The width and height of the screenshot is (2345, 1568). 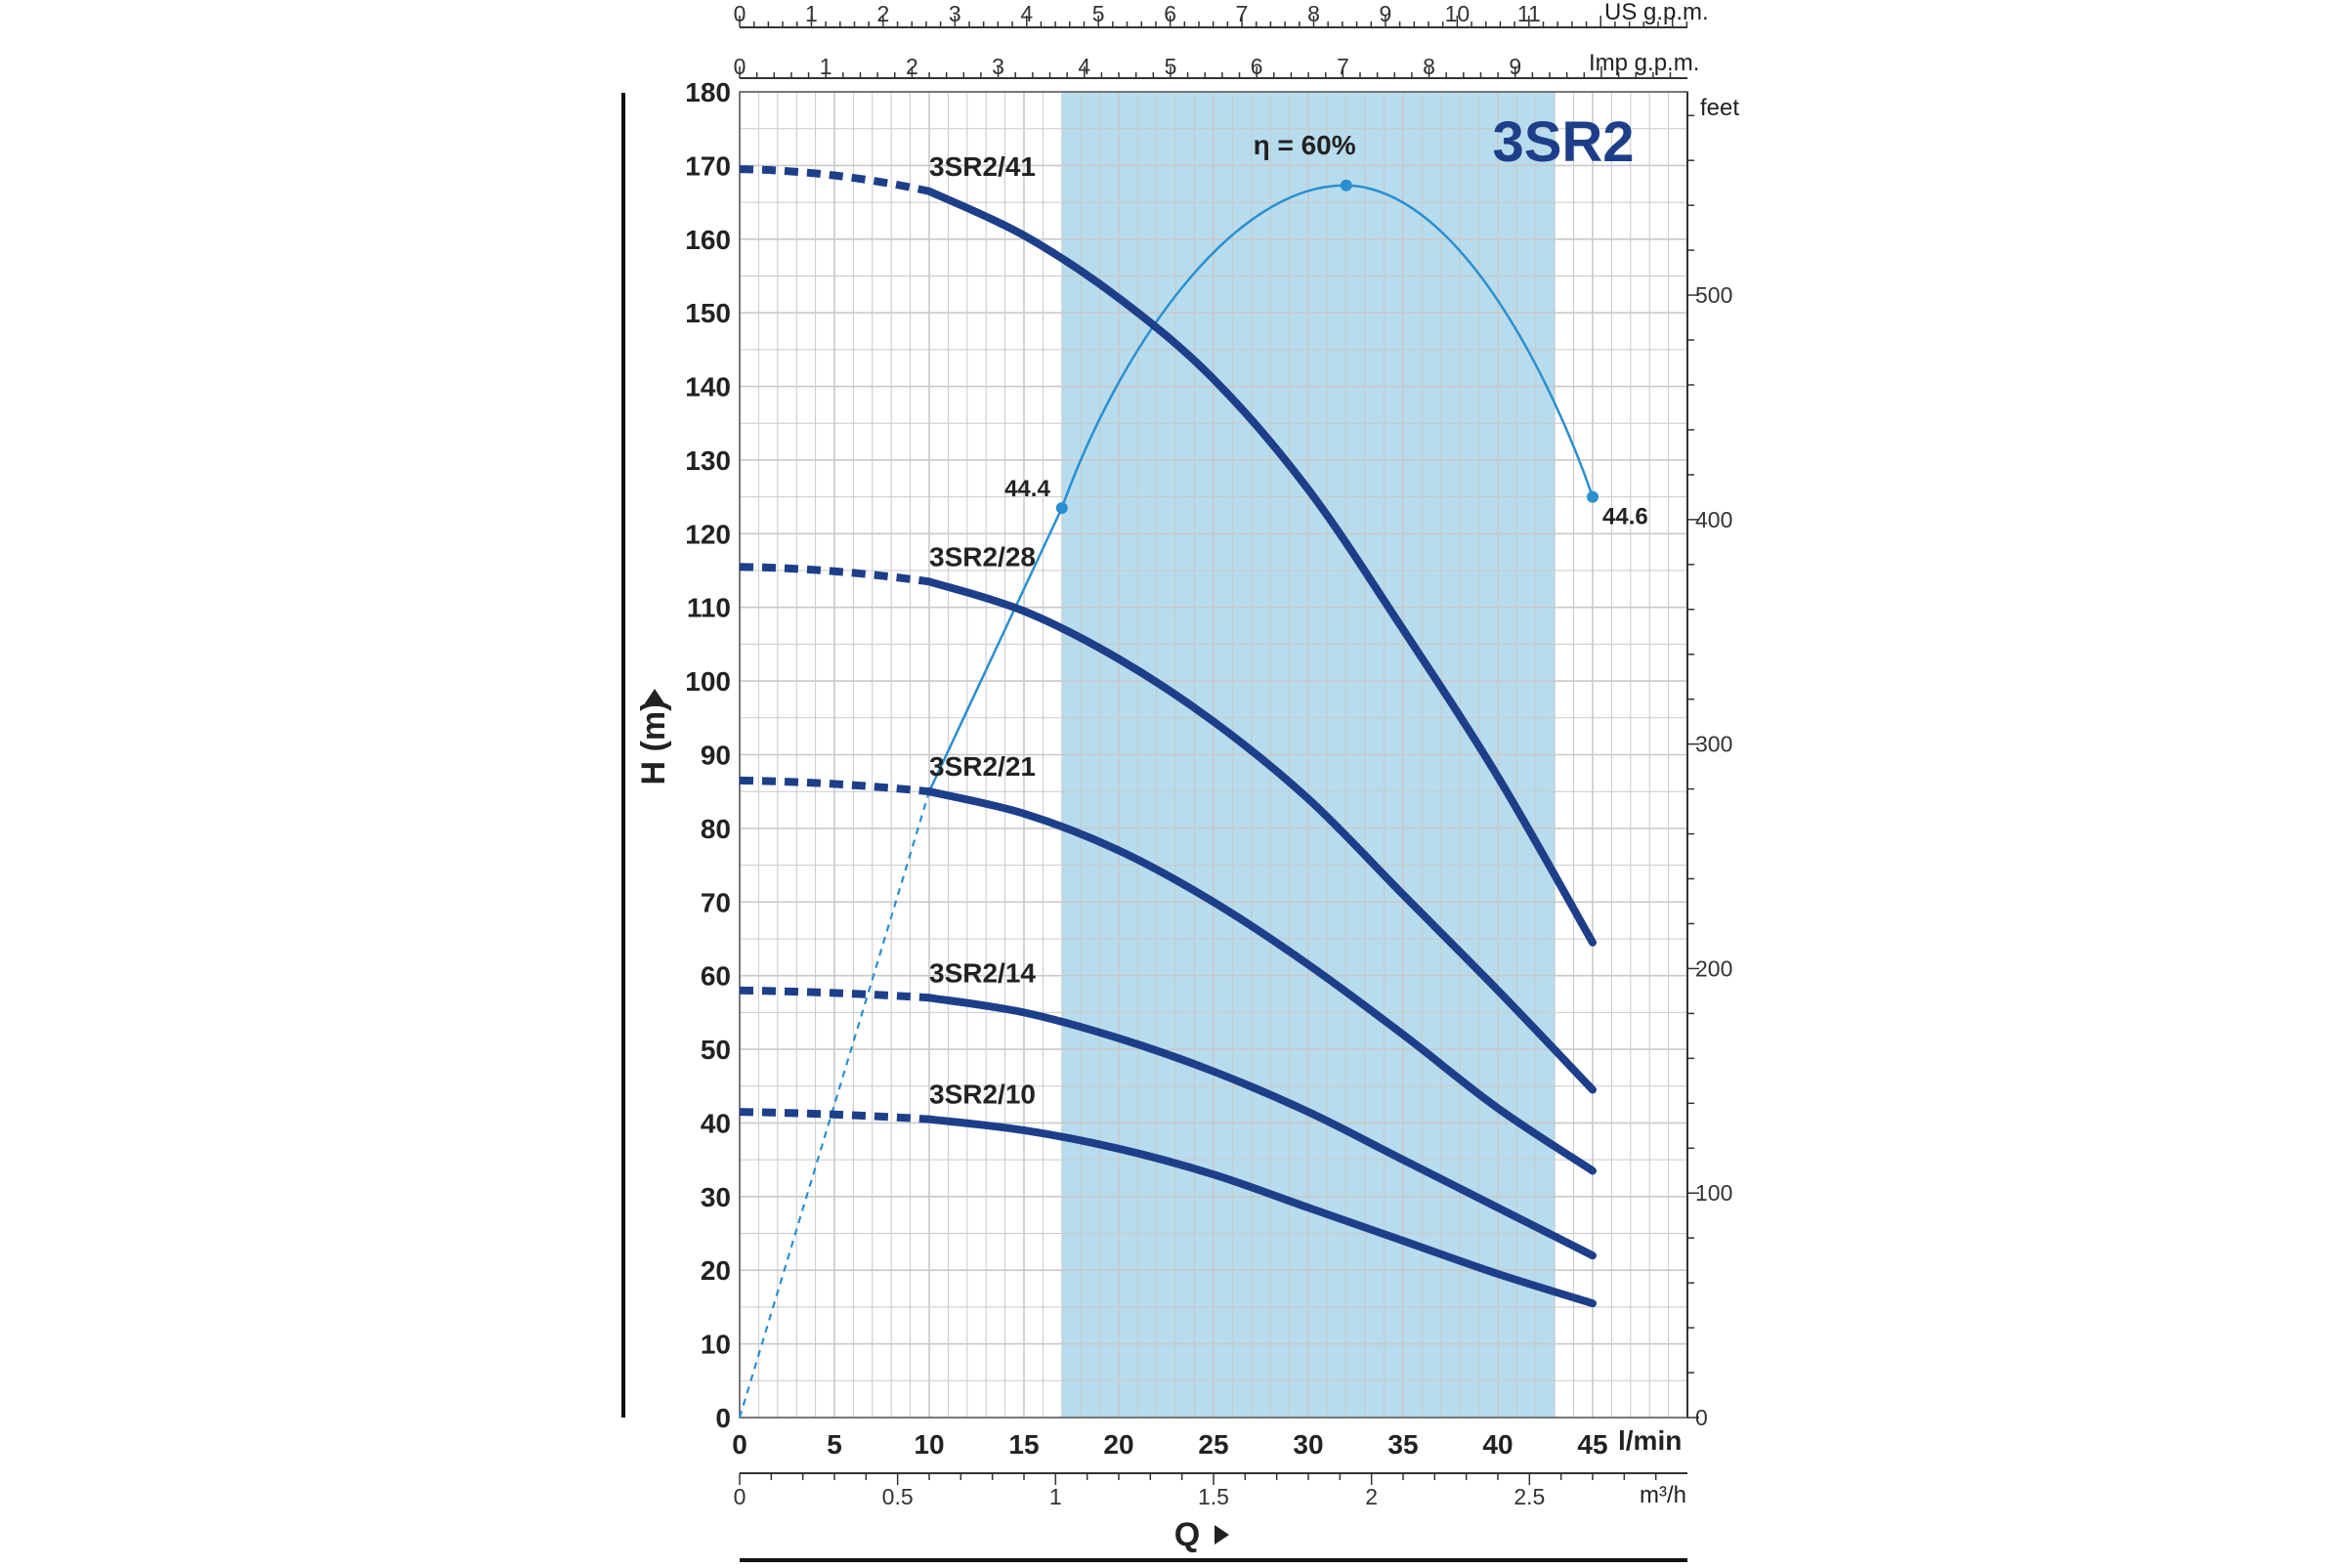 What do you see at coordinates (1343, 66) in the screenshot?
I see `imp-tick-label: 7` at bounding box center [1343, 66].